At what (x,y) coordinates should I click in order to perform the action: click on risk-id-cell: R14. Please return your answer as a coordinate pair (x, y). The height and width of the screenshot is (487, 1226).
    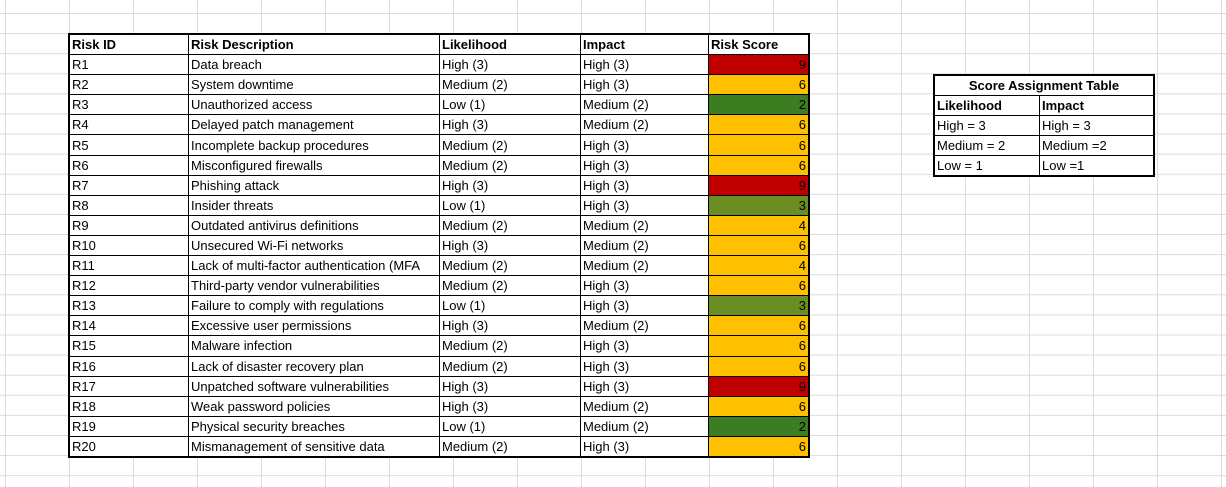
    Looking at the image, I should click on (128, 326).